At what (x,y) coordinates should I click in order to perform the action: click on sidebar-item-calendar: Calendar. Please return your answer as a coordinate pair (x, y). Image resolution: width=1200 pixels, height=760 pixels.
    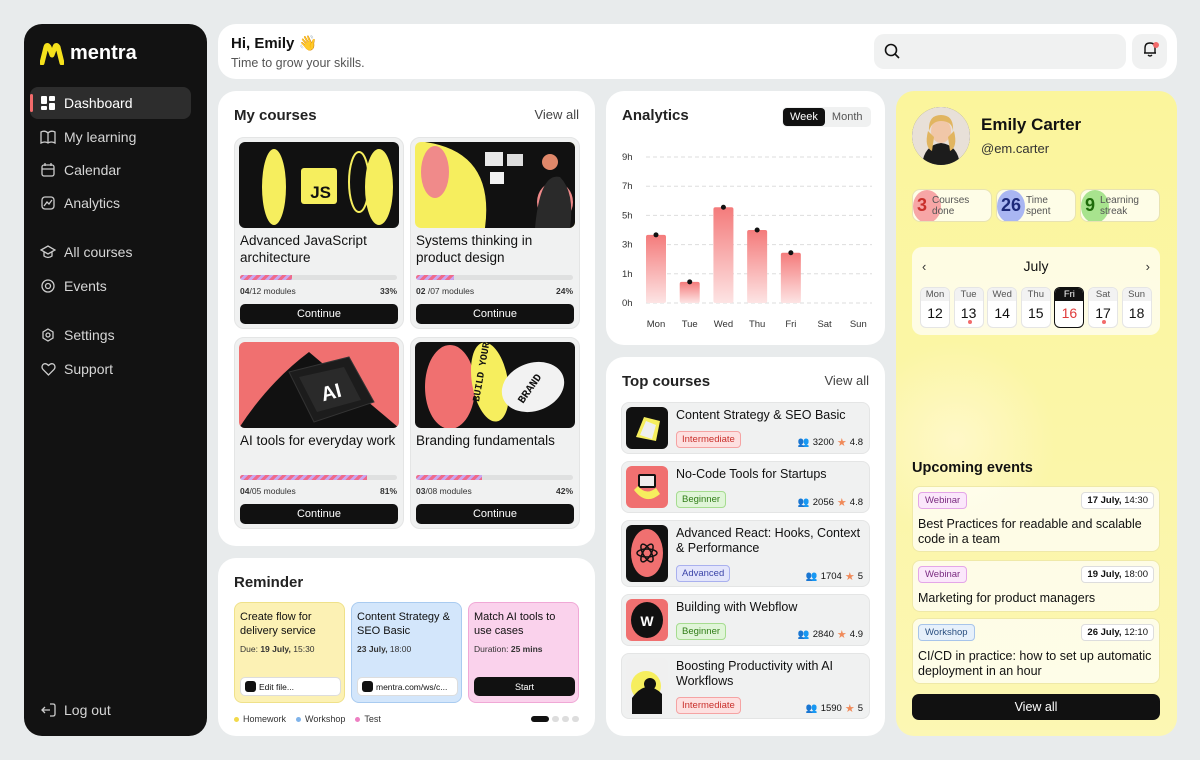
    Looking at the image, I should click on (110, 170).